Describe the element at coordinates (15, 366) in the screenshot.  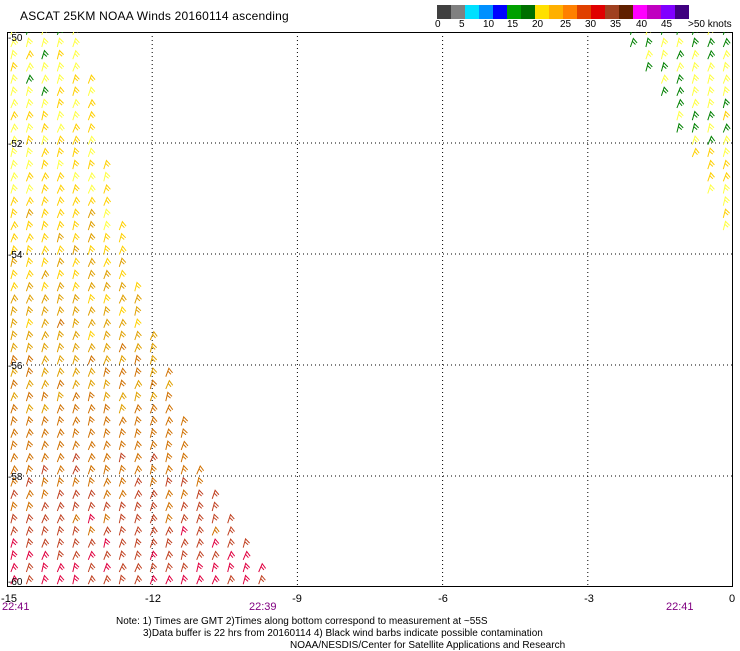
I see `lat-label-3: -56` at that location.